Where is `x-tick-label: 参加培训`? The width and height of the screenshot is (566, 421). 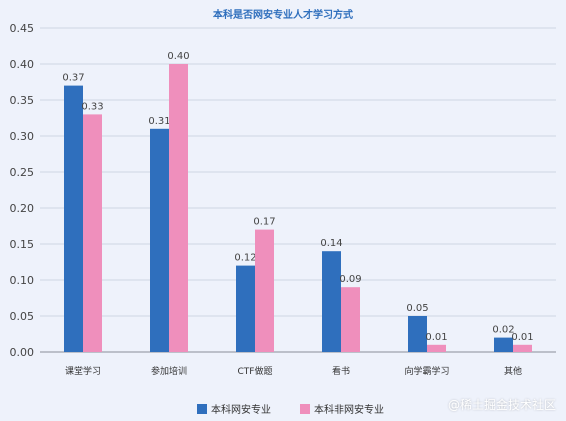
x-tick-label: 参加培训 is located at coordinates (169, 371).